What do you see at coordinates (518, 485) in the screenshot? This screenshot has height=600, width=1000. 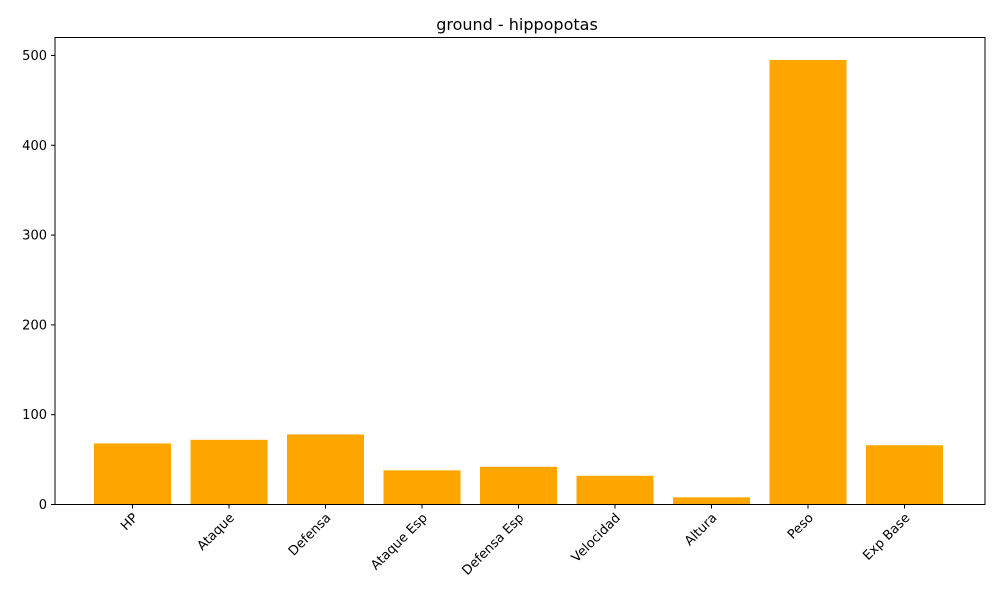 I see `bar-defensa-esp` at bounding box center [518, 485].